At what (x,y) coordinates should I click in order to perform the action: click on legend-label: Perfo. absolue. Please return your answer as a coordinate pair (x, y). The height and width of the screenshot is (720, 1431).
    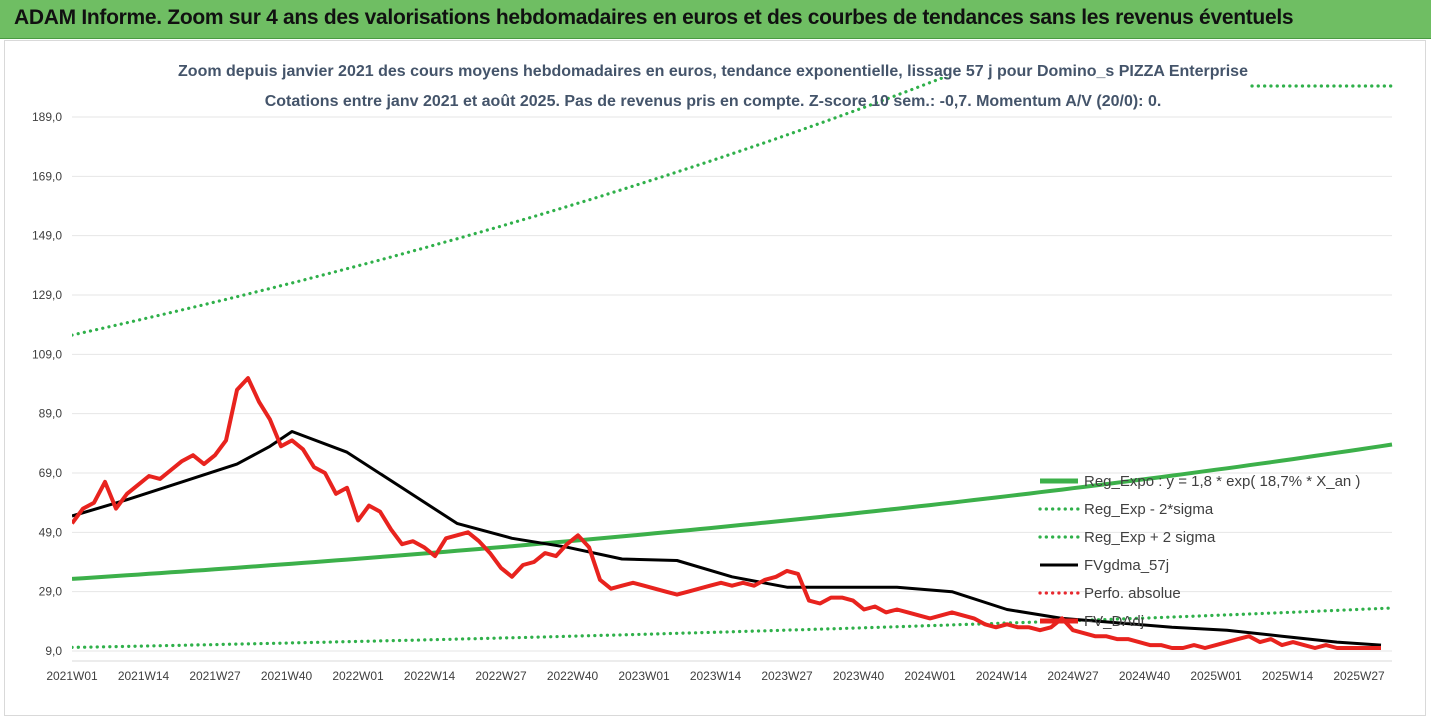
    Looking at the image, I should click on (1132, 593).